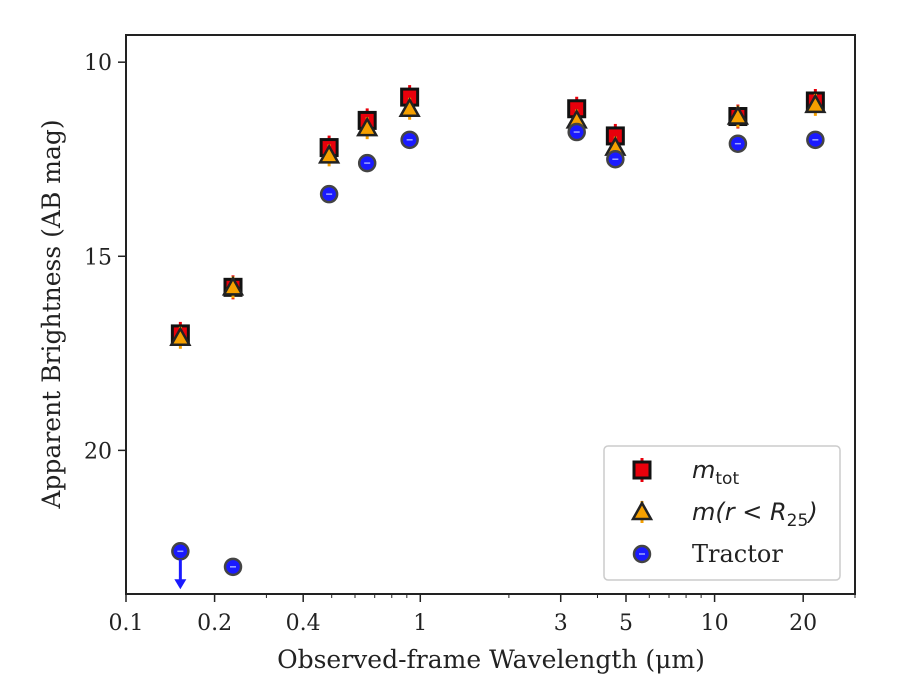  Describe the element at coordinates (98, 63) in the screenshot. I see `y-tick-label-0: 10` at that location.